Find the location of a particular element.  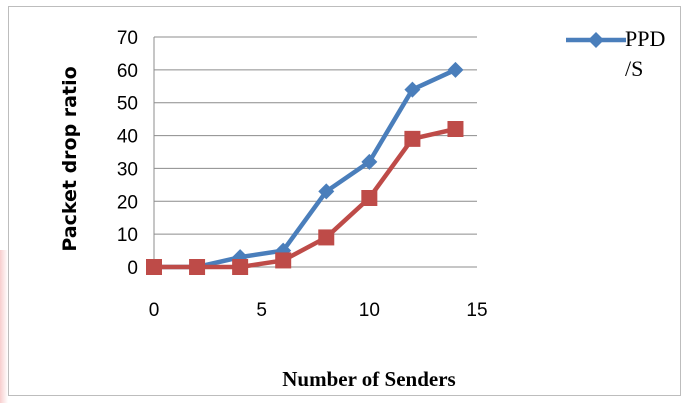

x-tick-label: 15 is located at coordinates (476, 310).